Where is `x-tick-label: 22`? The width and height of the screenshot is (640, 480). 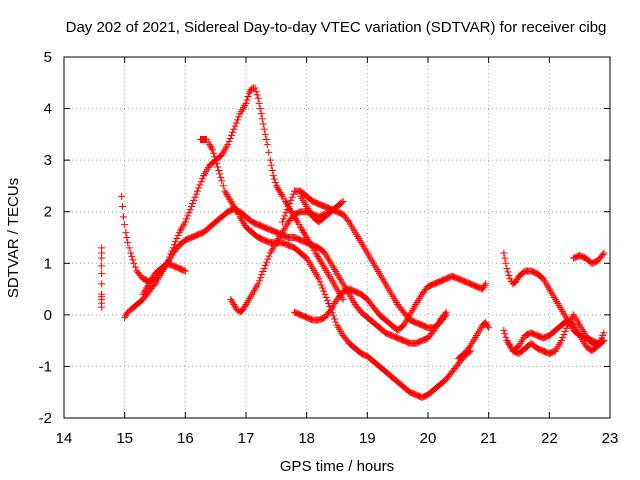 x-tick-label: 22 is located at coordinates (549, 438).